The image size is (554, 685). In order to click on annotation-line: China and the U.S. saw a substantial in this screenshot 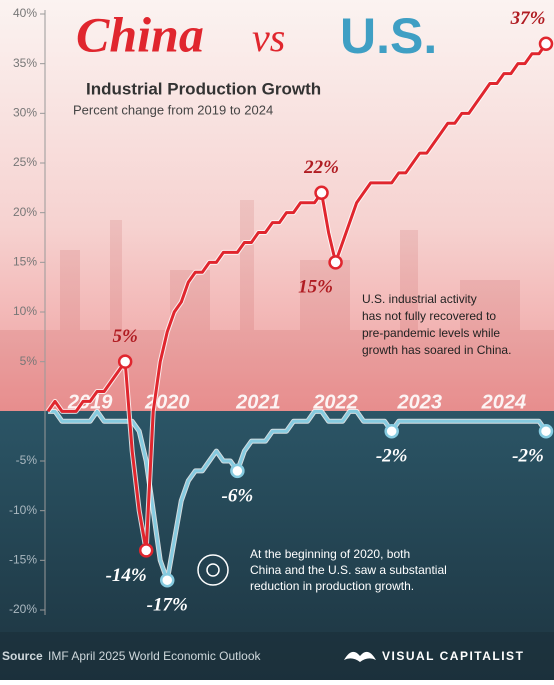, I will do `click(348, 570)`.